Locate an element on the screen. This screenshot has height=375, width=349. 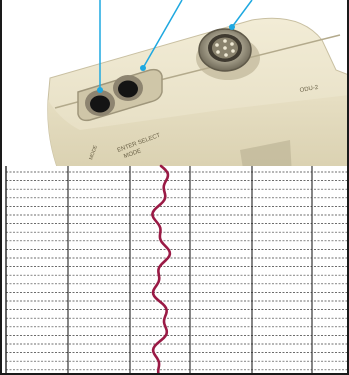
recorder-trace is located at coordinates (161, 269).